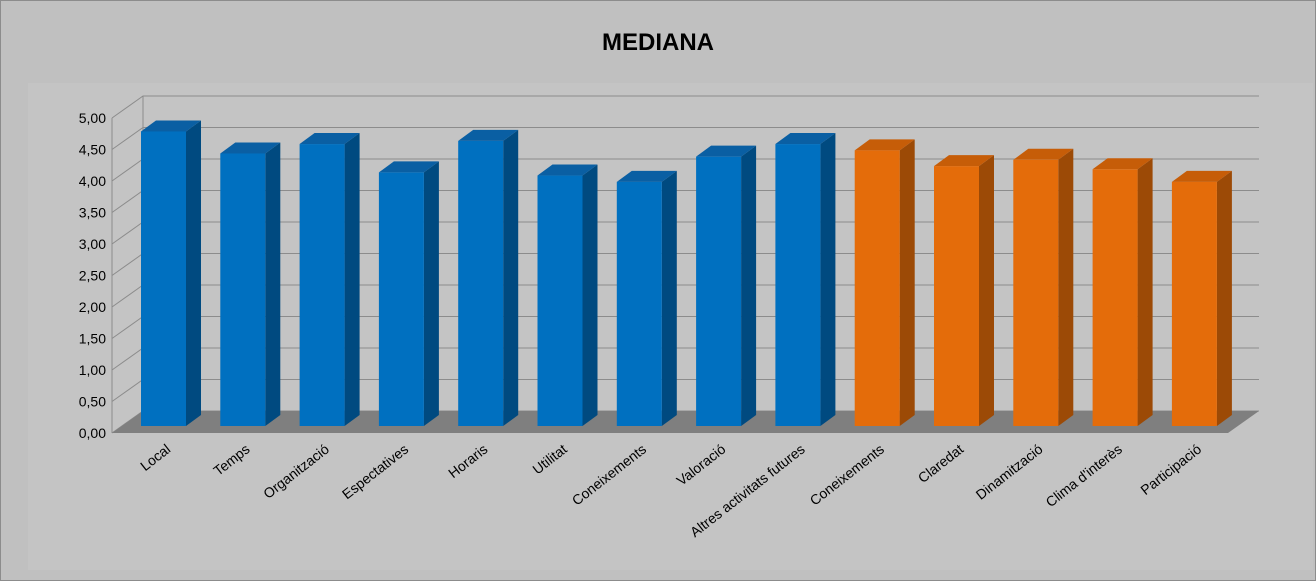 The height and width of the screenshot is (581, 1316). Describe the element at coordinates (92, 370) in the screenshot. I see `y-tick-label: 1,00` at that location.